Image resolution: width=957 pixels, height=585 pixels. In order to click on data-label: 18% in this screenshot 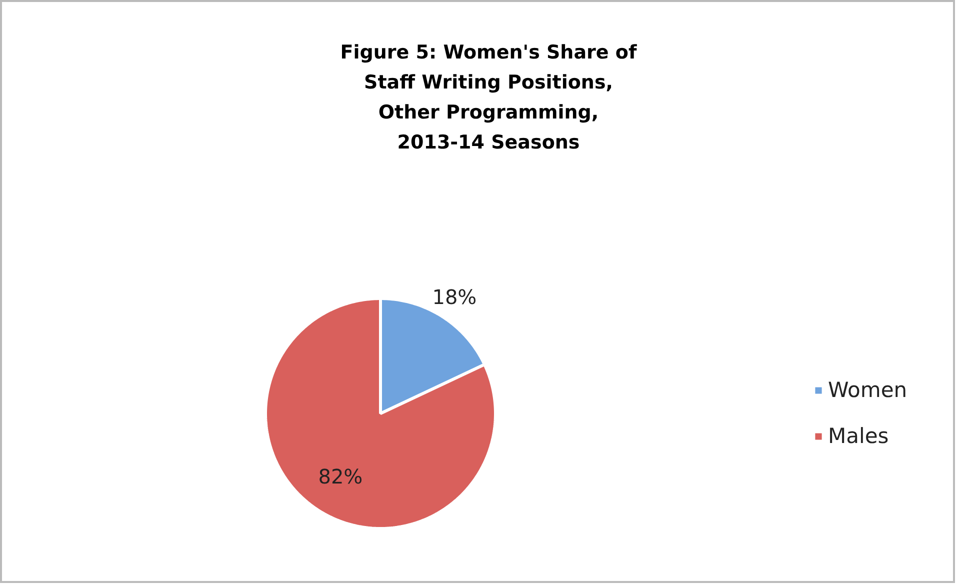, I will do `click(454, 296)`.